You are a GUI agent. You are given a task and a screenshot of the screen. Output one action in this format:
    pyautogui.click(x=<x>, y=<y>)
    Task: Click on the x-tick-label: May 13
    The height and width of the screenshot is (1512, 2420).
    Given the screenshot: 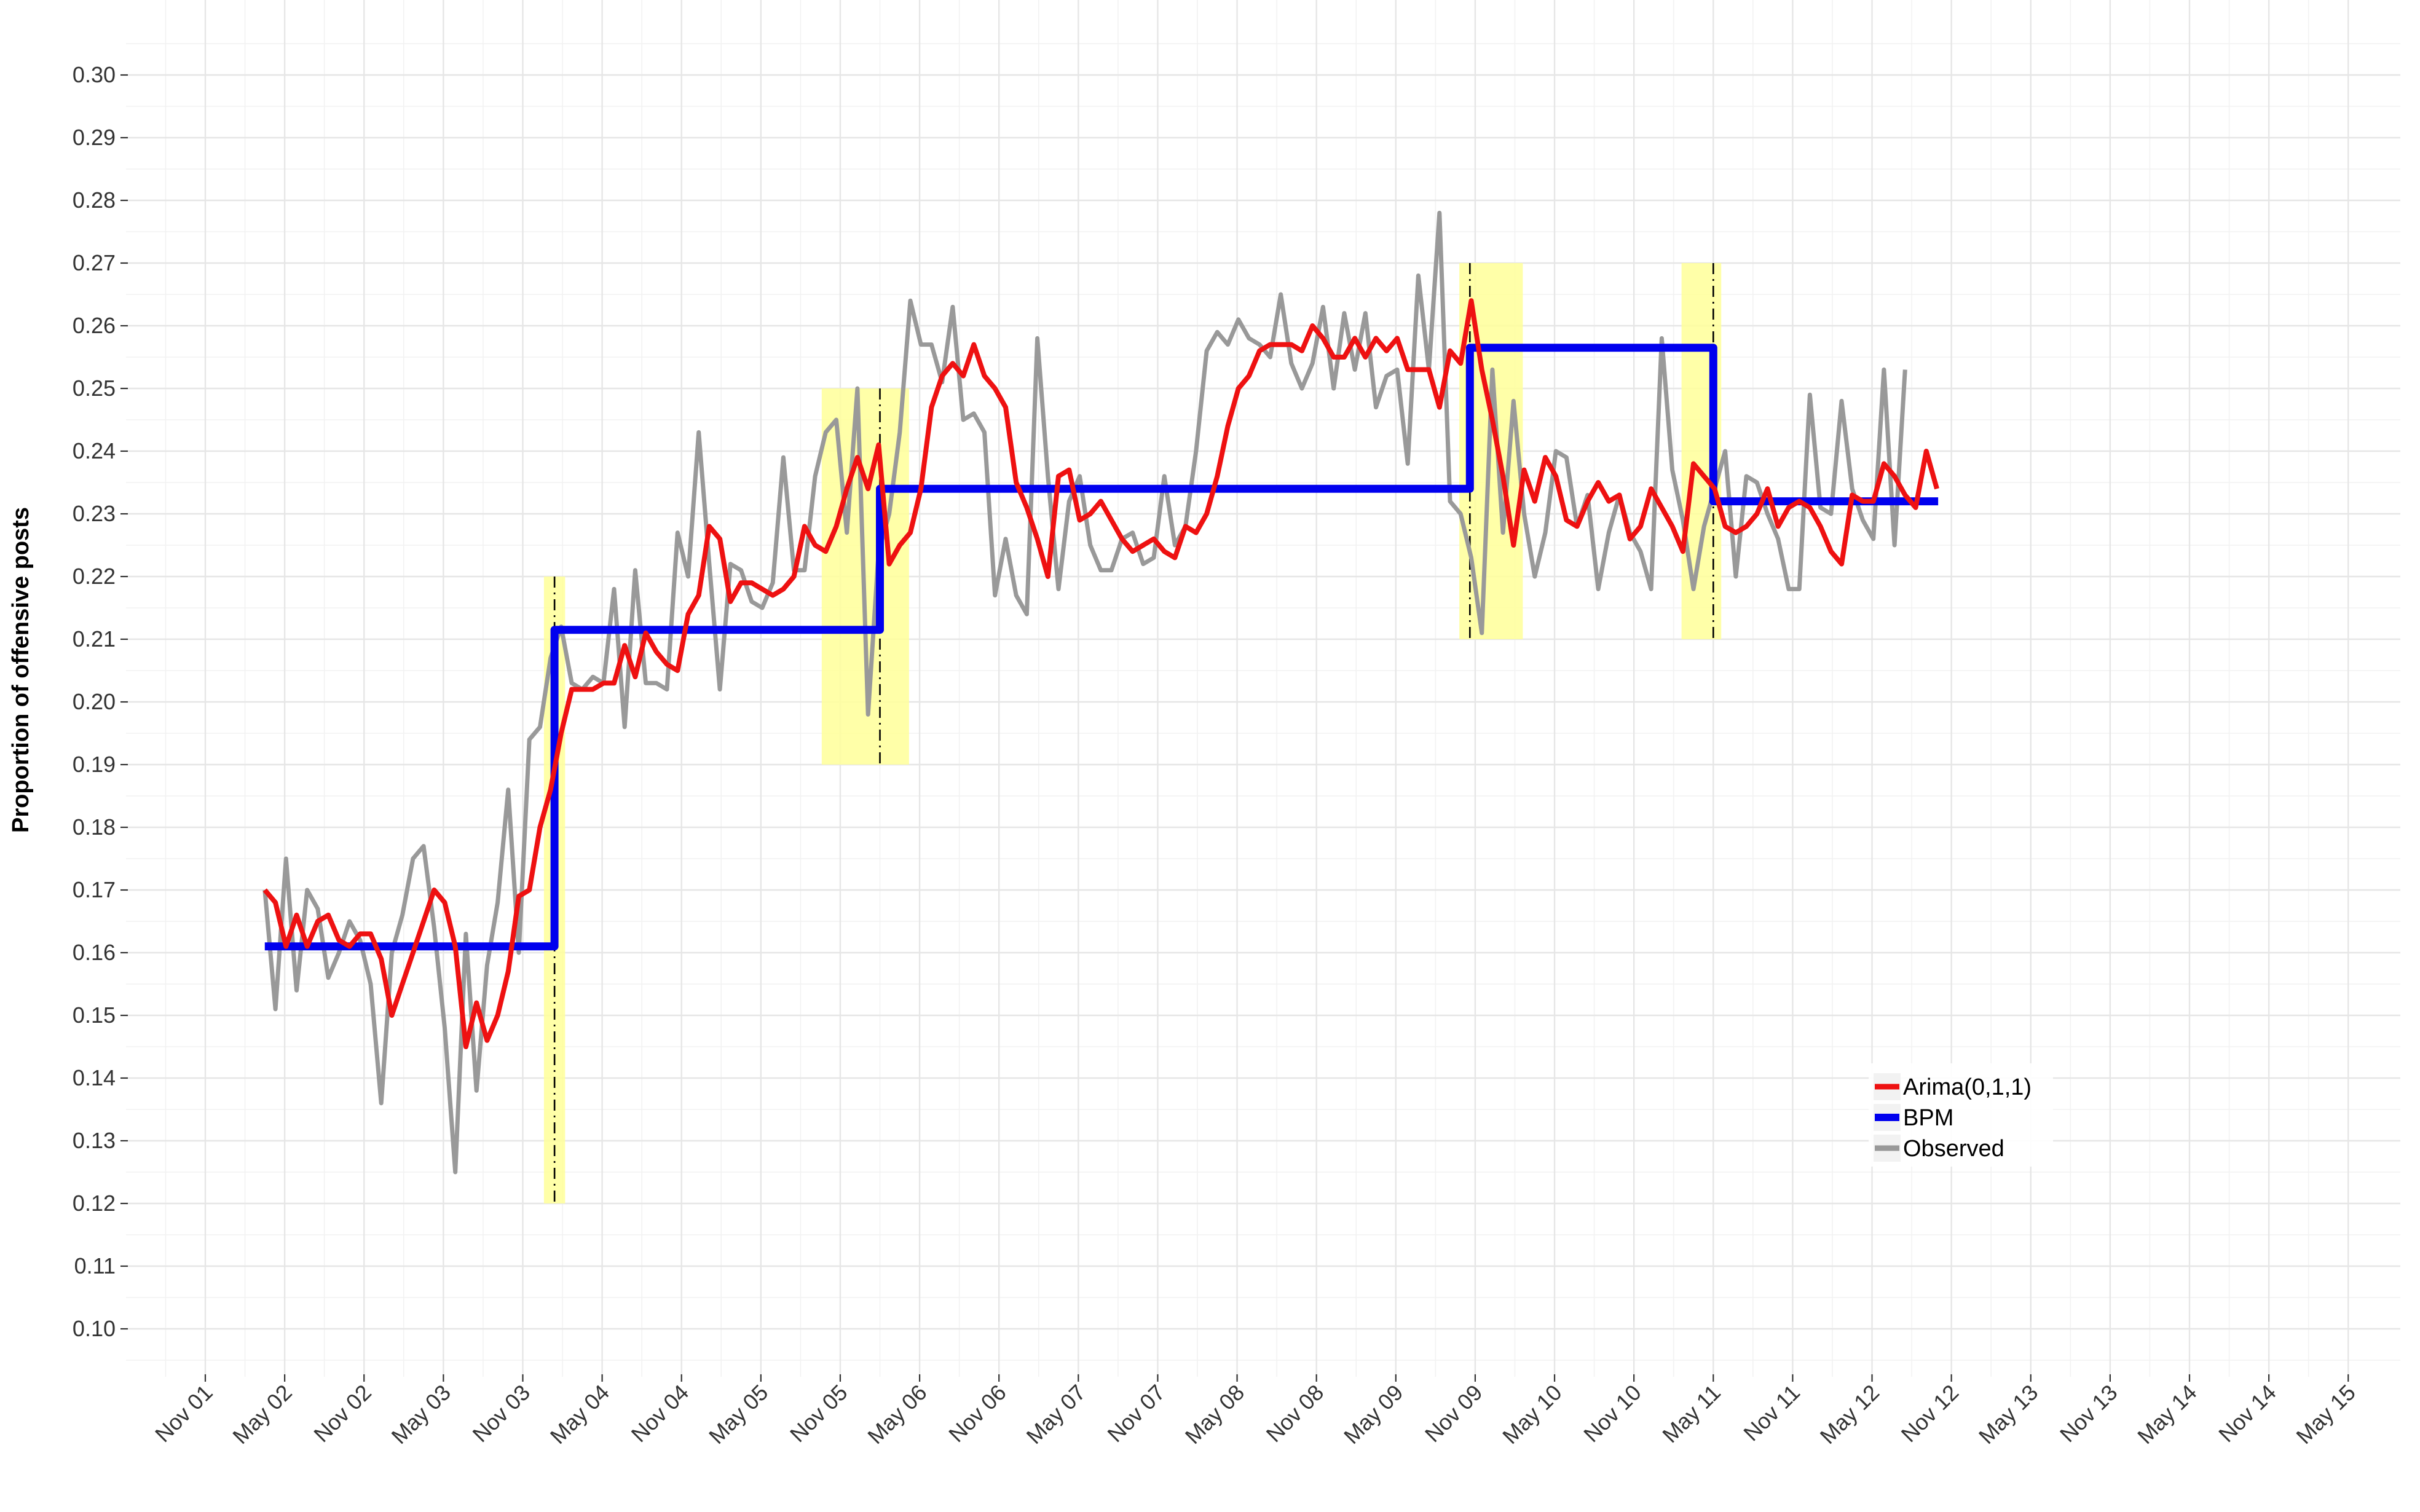 What is the action you would take?
    pyautogui.click(x=2008, y=1414)
    